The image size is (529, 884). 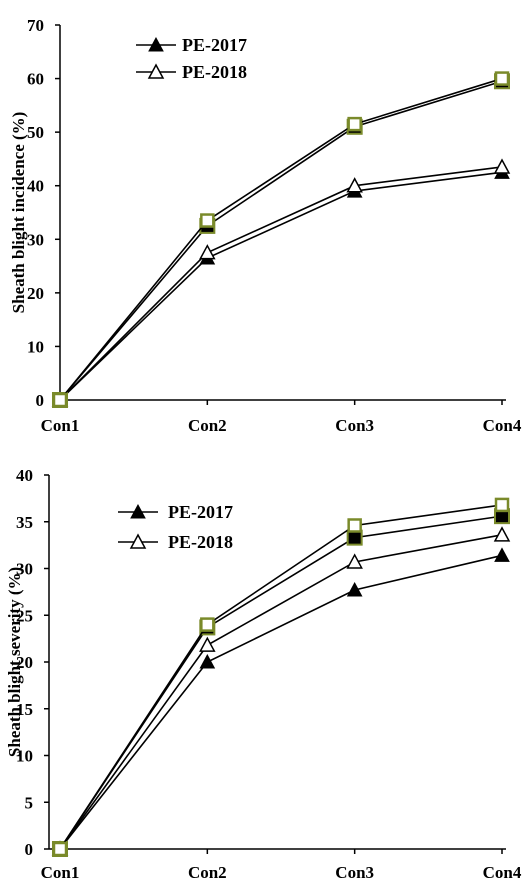 I want to click on y-axis-title: Sheath blight severity (%), so click(x=14, y=662).